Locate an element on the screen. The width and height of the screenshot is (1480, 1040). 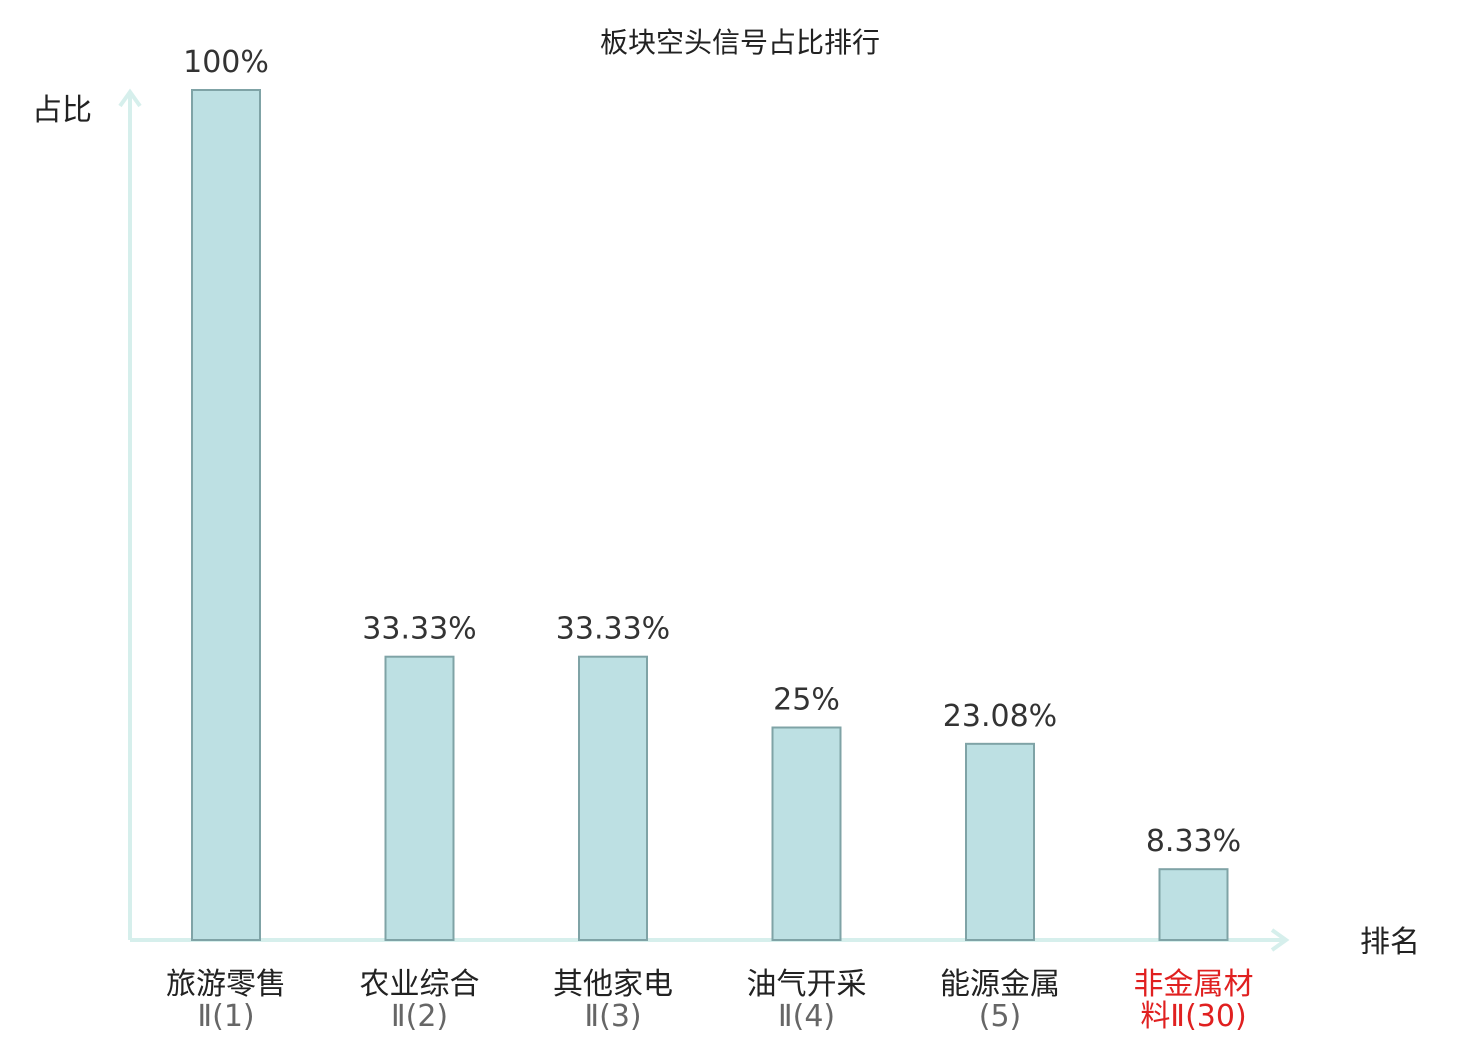
y-axis-arrow is located at coordinates (130, 98).